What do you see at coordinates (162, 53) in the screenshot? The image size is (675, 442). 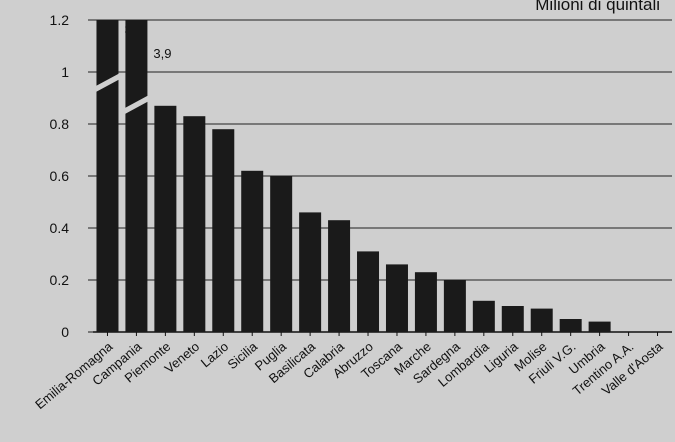 I see `data-label: 3,9` at bounding box center [162, 53].